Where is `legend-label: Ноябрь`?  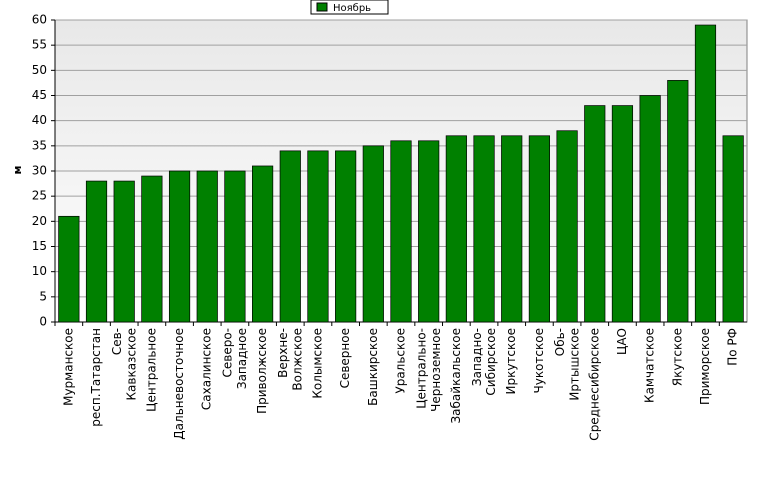
legend-label: Ноябрь is located at coordinates (352, 8).